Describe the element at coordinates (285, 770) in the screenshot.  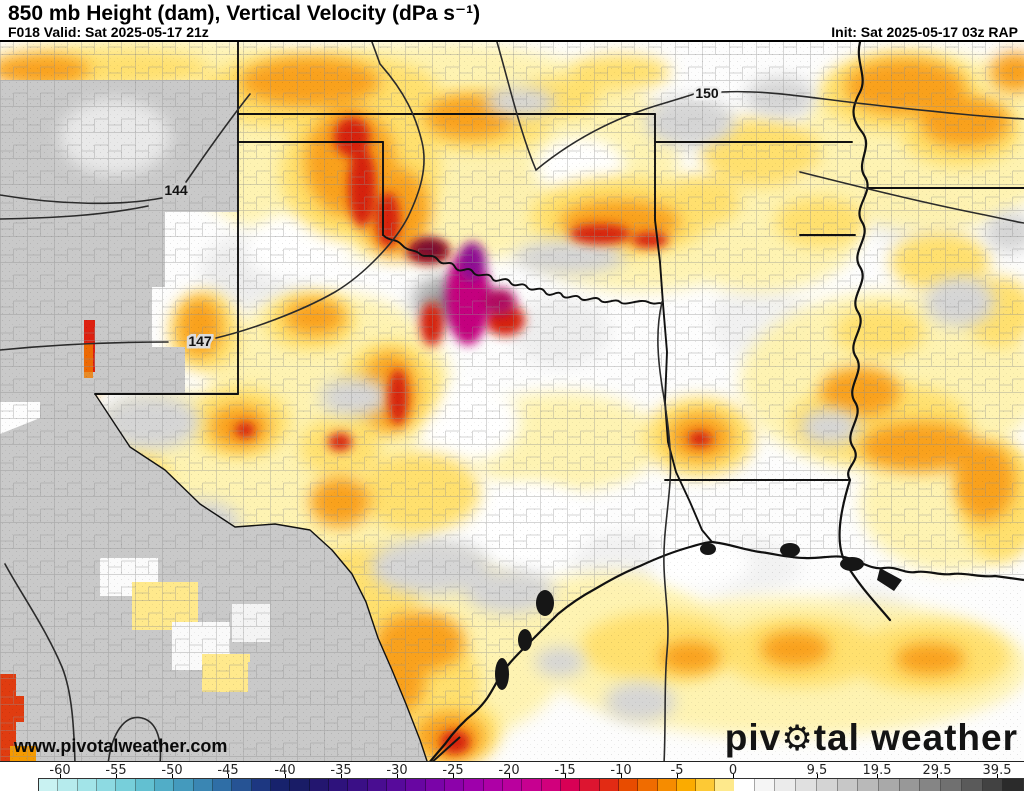
I see `colorbar-tick-label: -40` at that location.